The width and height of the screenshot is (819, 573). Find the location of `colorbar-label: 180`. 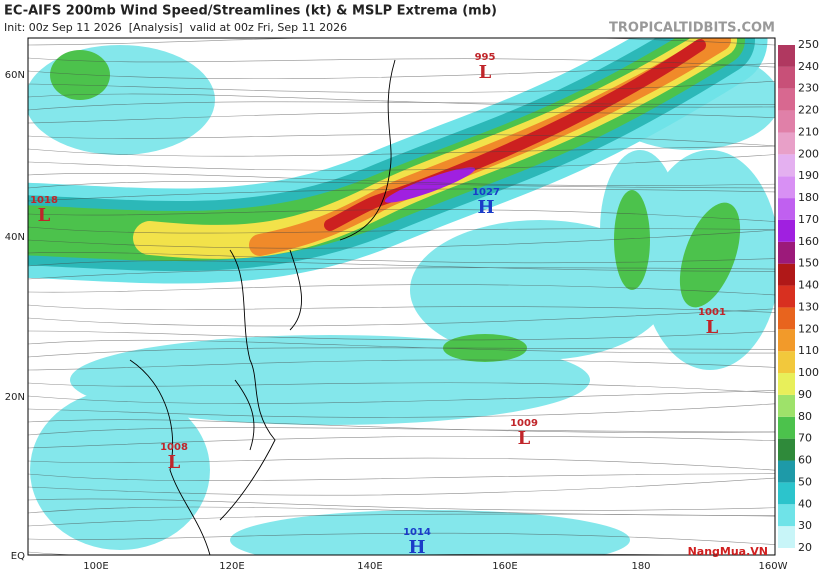

colorbar-label: 180 is located at coordinates (808, 197).